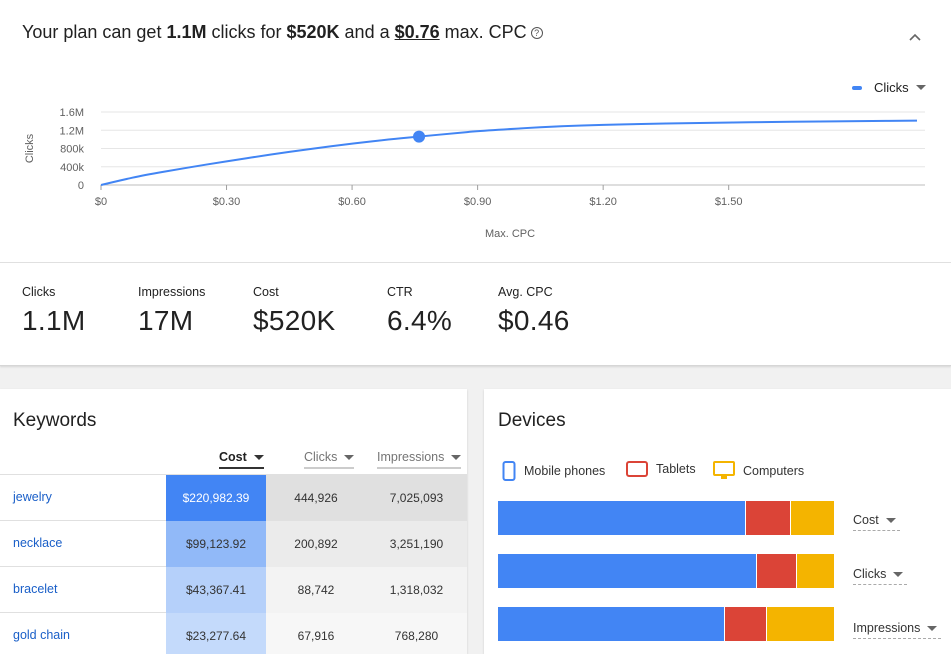 This screenshot has height=654, width=951. What do you see at coordinates (525, 292) in the screenshot?
I see `stat-label: Avg. CPC` at bounding box center [525, 292].